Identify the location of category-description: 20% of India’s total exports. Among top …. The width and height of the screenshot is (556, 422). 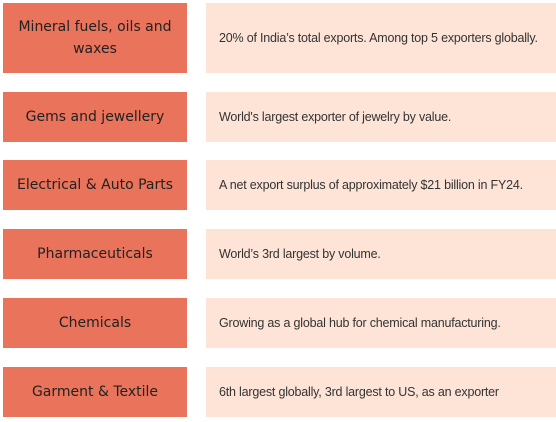
(381, 38).